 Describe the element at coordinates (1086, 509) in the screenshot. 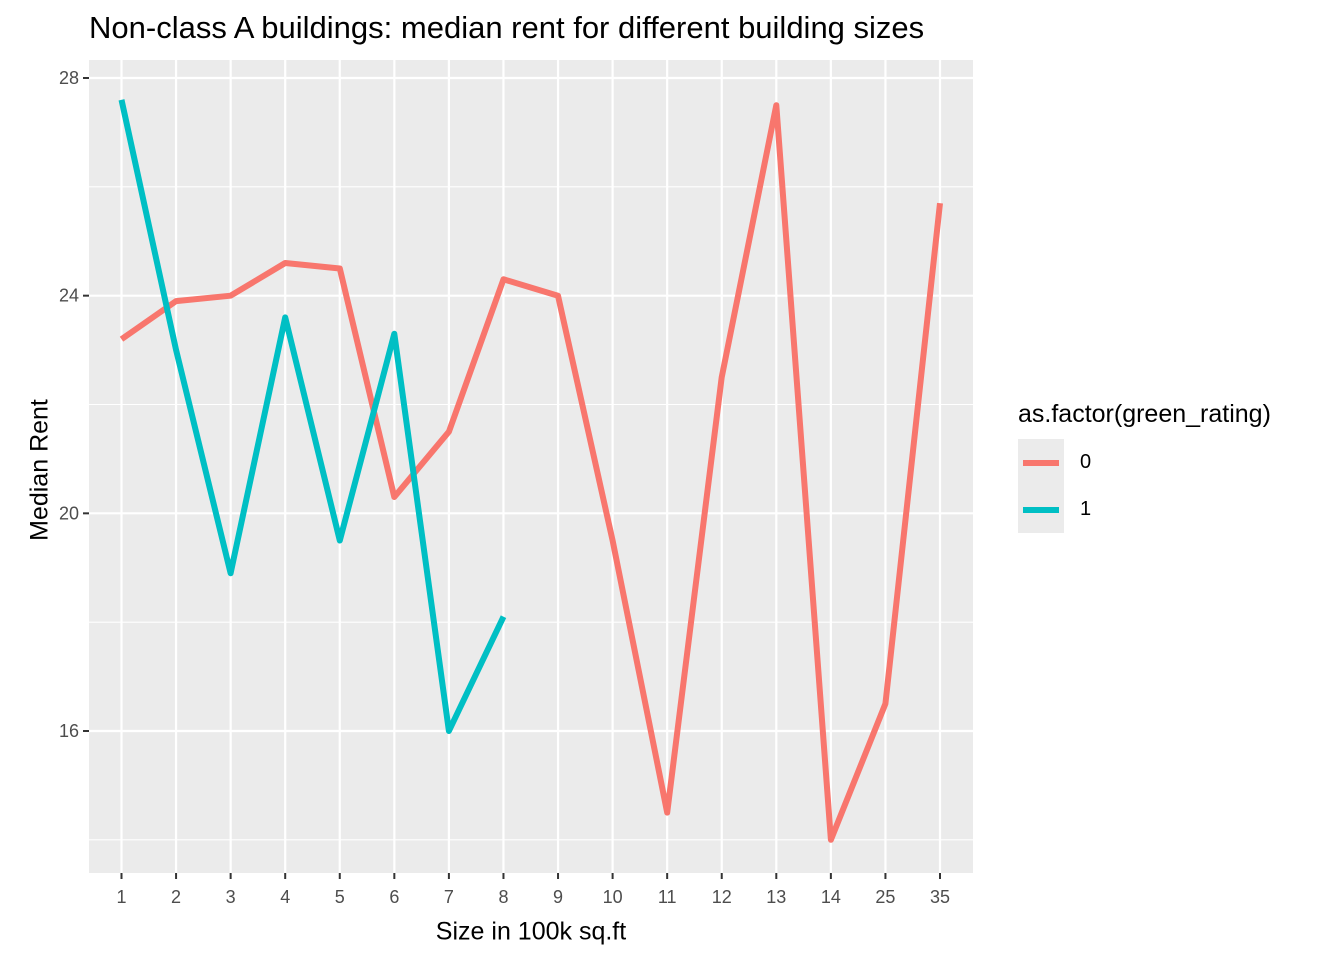

I see `legend-label-1: 1` at that location.